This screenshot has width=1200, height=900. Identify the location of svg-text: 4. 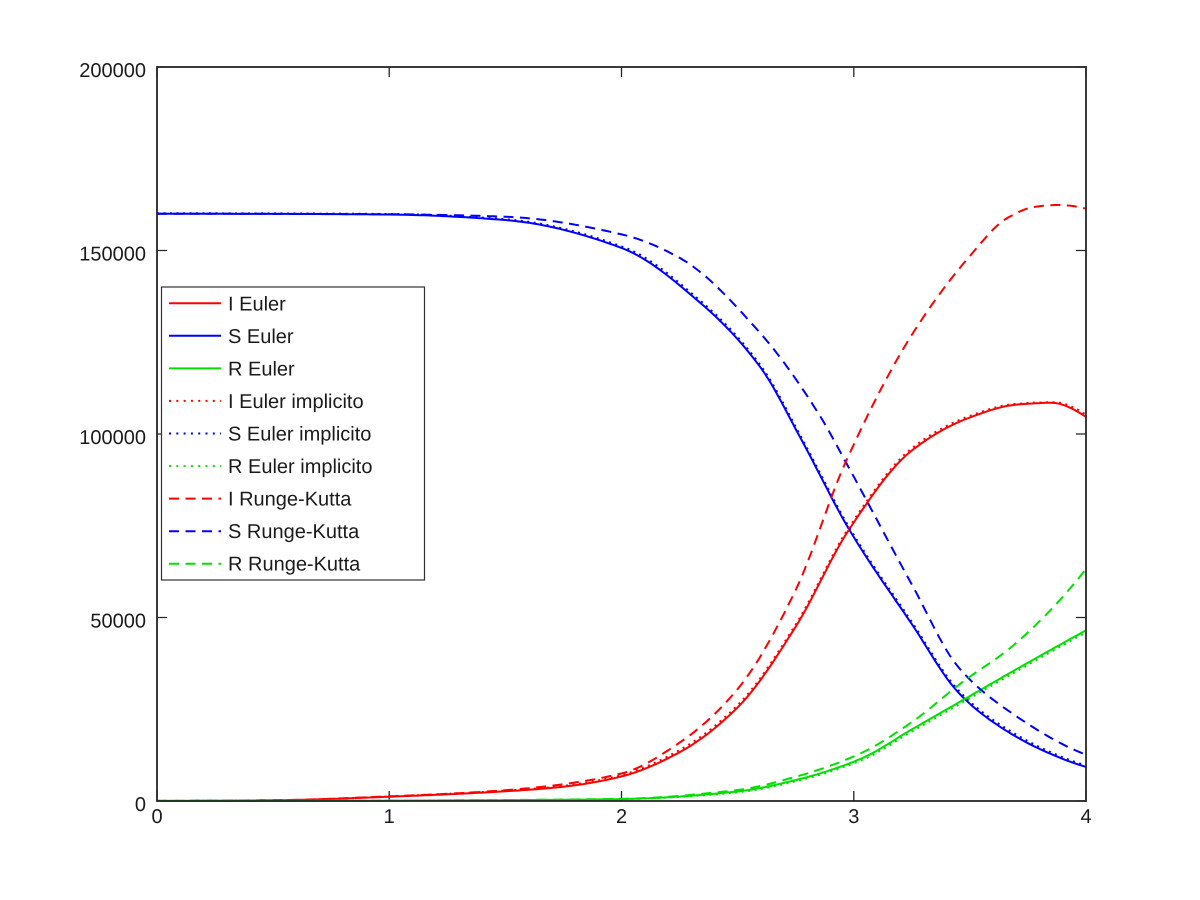
(1085, 817).